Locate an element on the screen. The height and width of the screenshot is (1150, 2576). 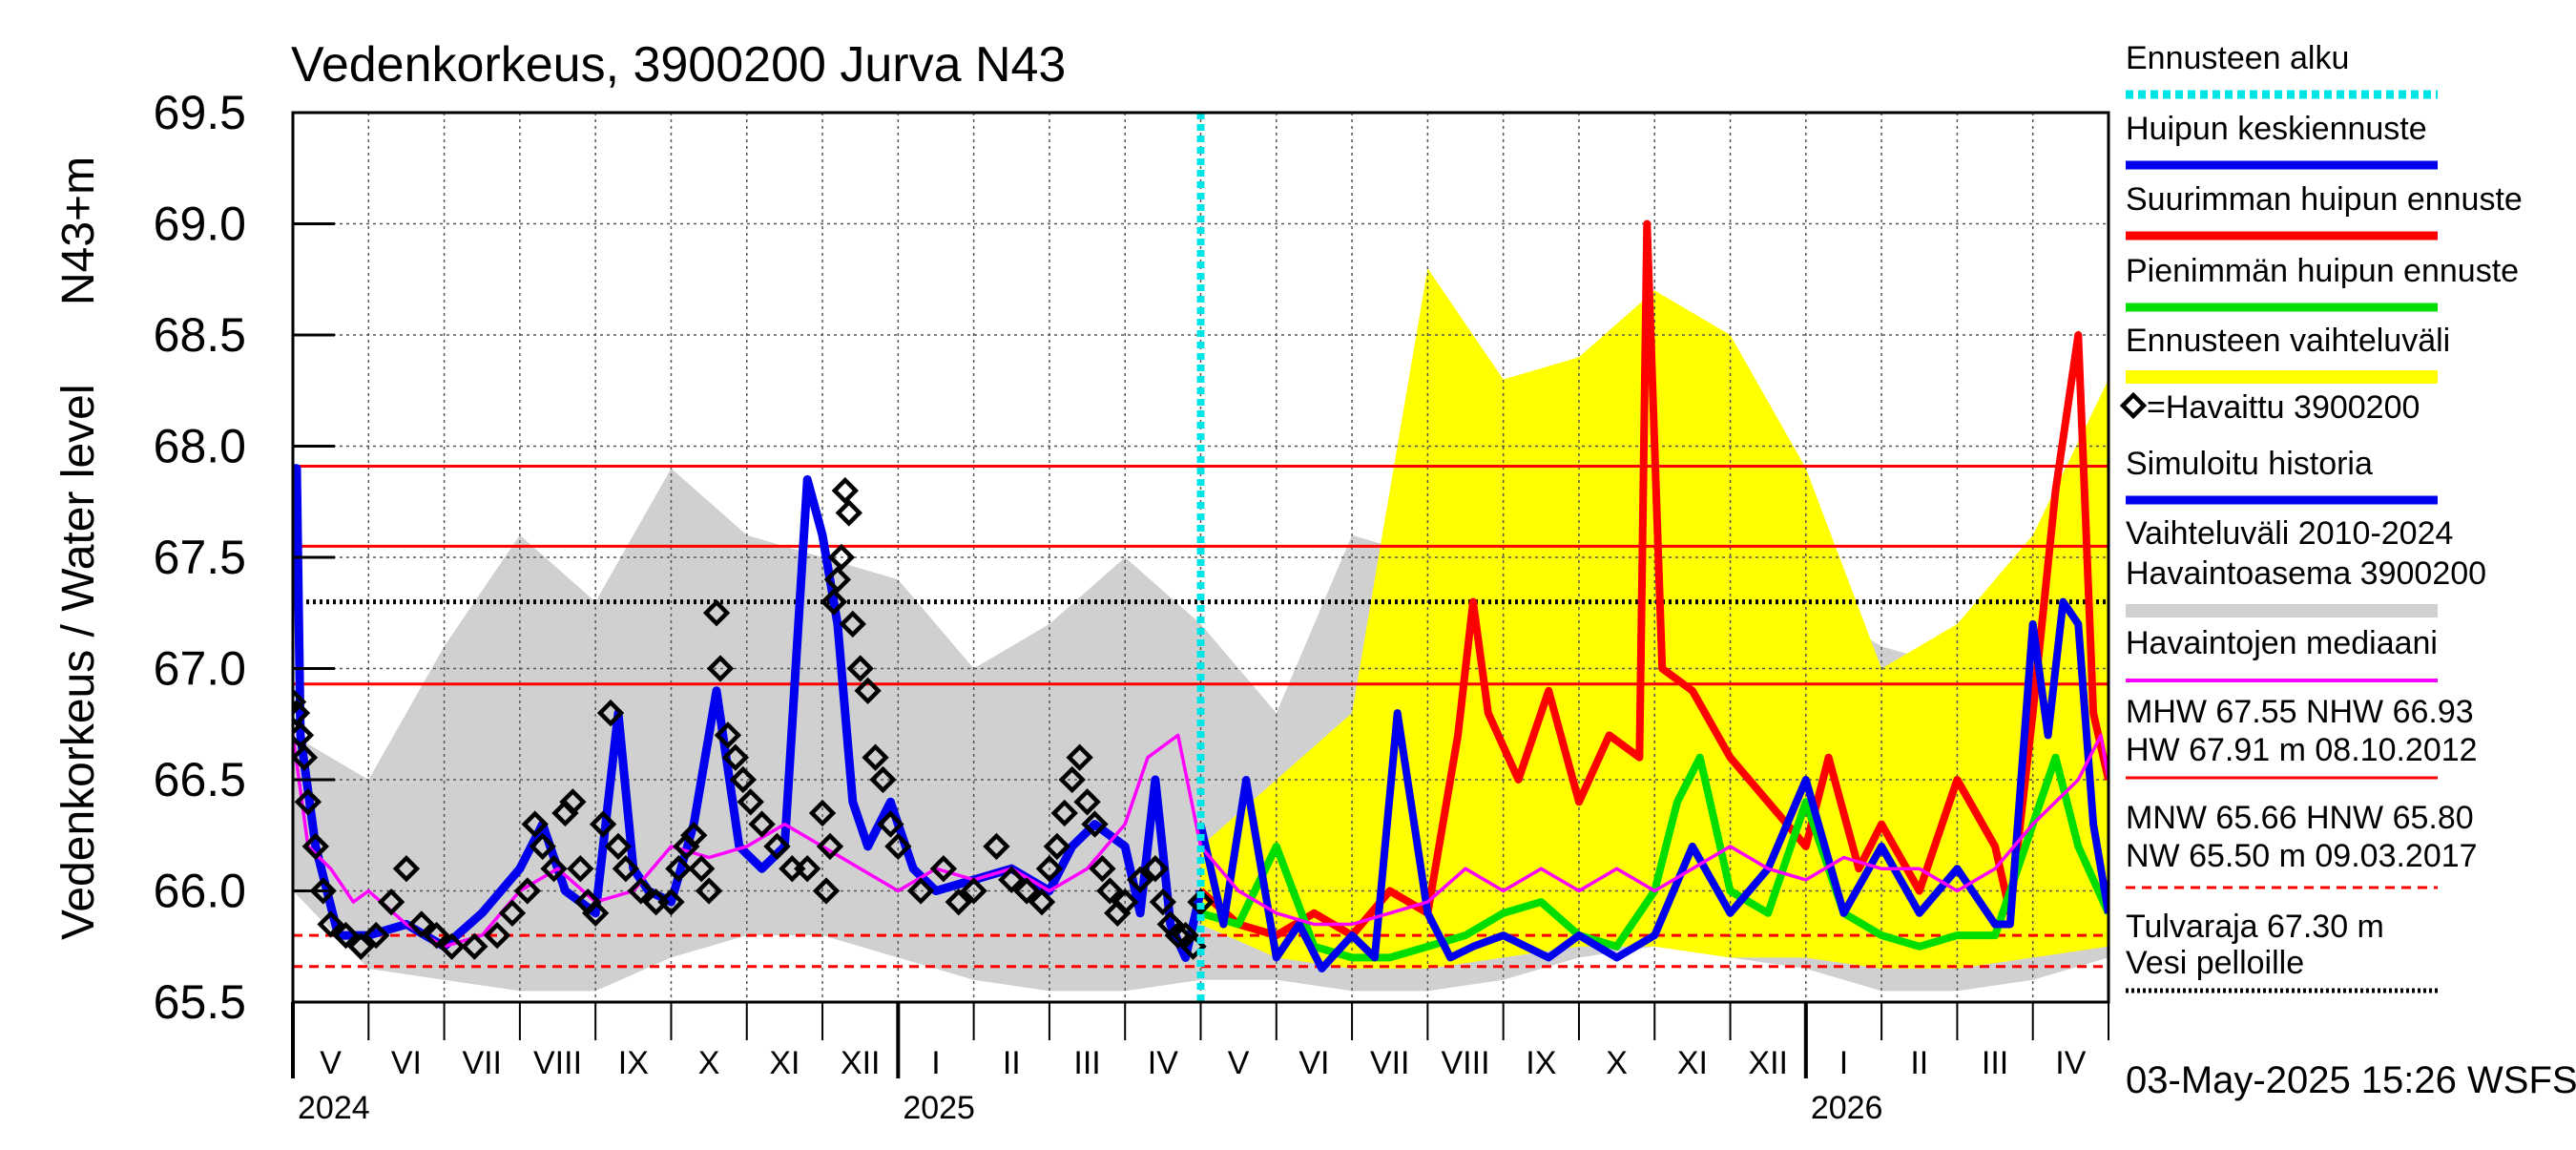
x-month-label: II is located at coordinates (1919, 1063).